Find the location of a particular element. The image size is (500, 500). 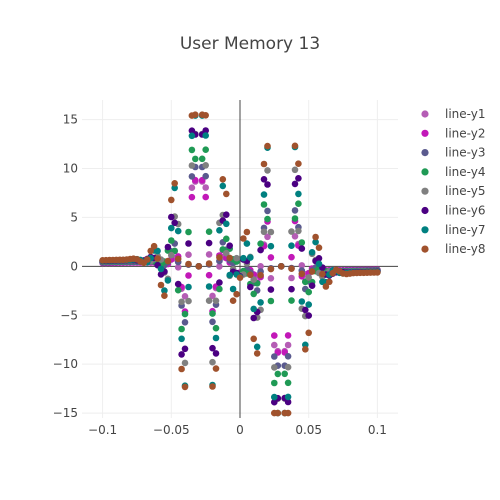

y-tick-label: −10 is located at coordinates (65, 364).